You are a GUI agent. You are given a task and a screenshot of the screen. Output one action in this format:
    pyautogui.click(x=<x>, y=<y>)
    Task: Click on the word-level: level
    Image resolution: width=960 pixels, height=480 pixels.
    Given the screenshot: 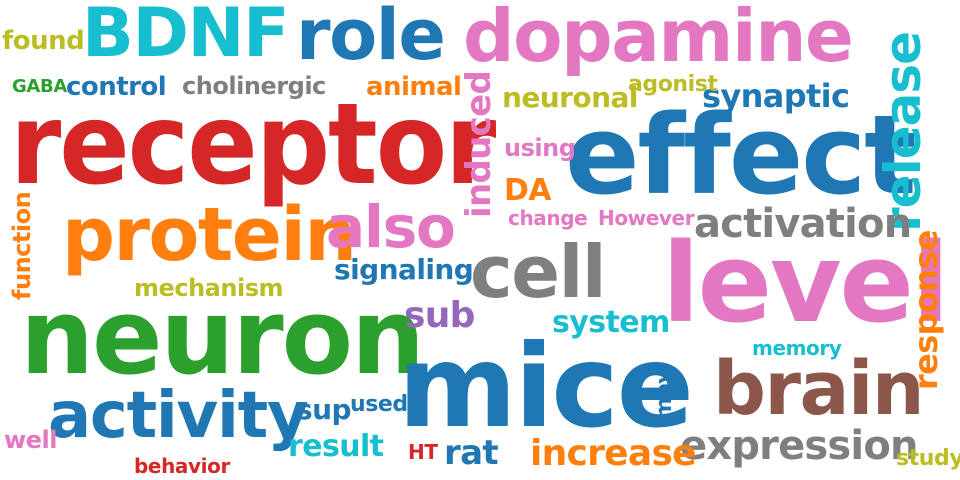 What is the action you would take?
    pyautogui.click(x=806, y=283)
    